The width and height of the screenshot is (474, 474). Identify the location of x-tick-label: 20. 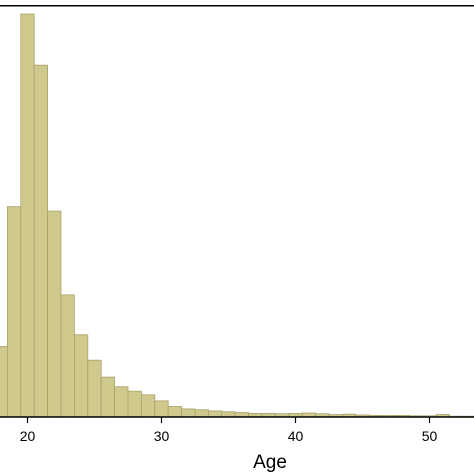
(28, 436).